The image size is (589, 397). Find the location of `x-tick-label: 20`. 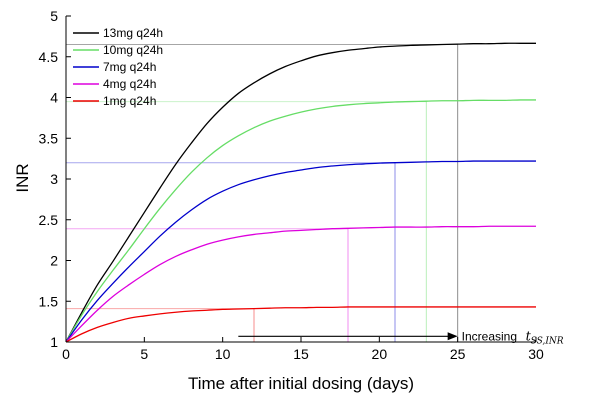

x-tick-label: 20 is located at coordinates (380, 354).